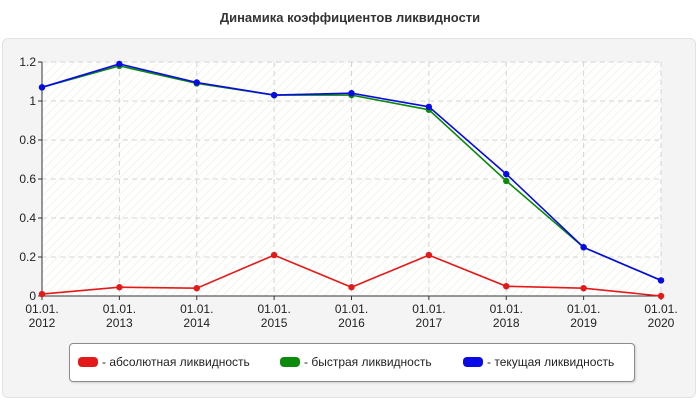 The image size is (700, 400). What do you see at coordinates (88, 362) in the screenshot?
I see `legend-swatch-absolute` at bounding box center [88, 362].